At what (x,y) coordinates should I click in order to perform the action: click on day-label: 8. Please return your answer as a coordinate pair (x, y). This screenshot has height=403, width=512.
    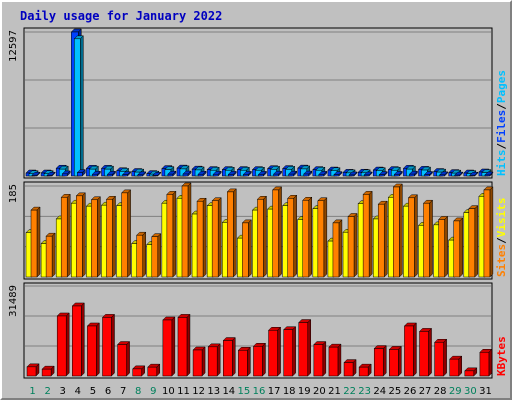
    Looking at the image, I should click on (138, 391).